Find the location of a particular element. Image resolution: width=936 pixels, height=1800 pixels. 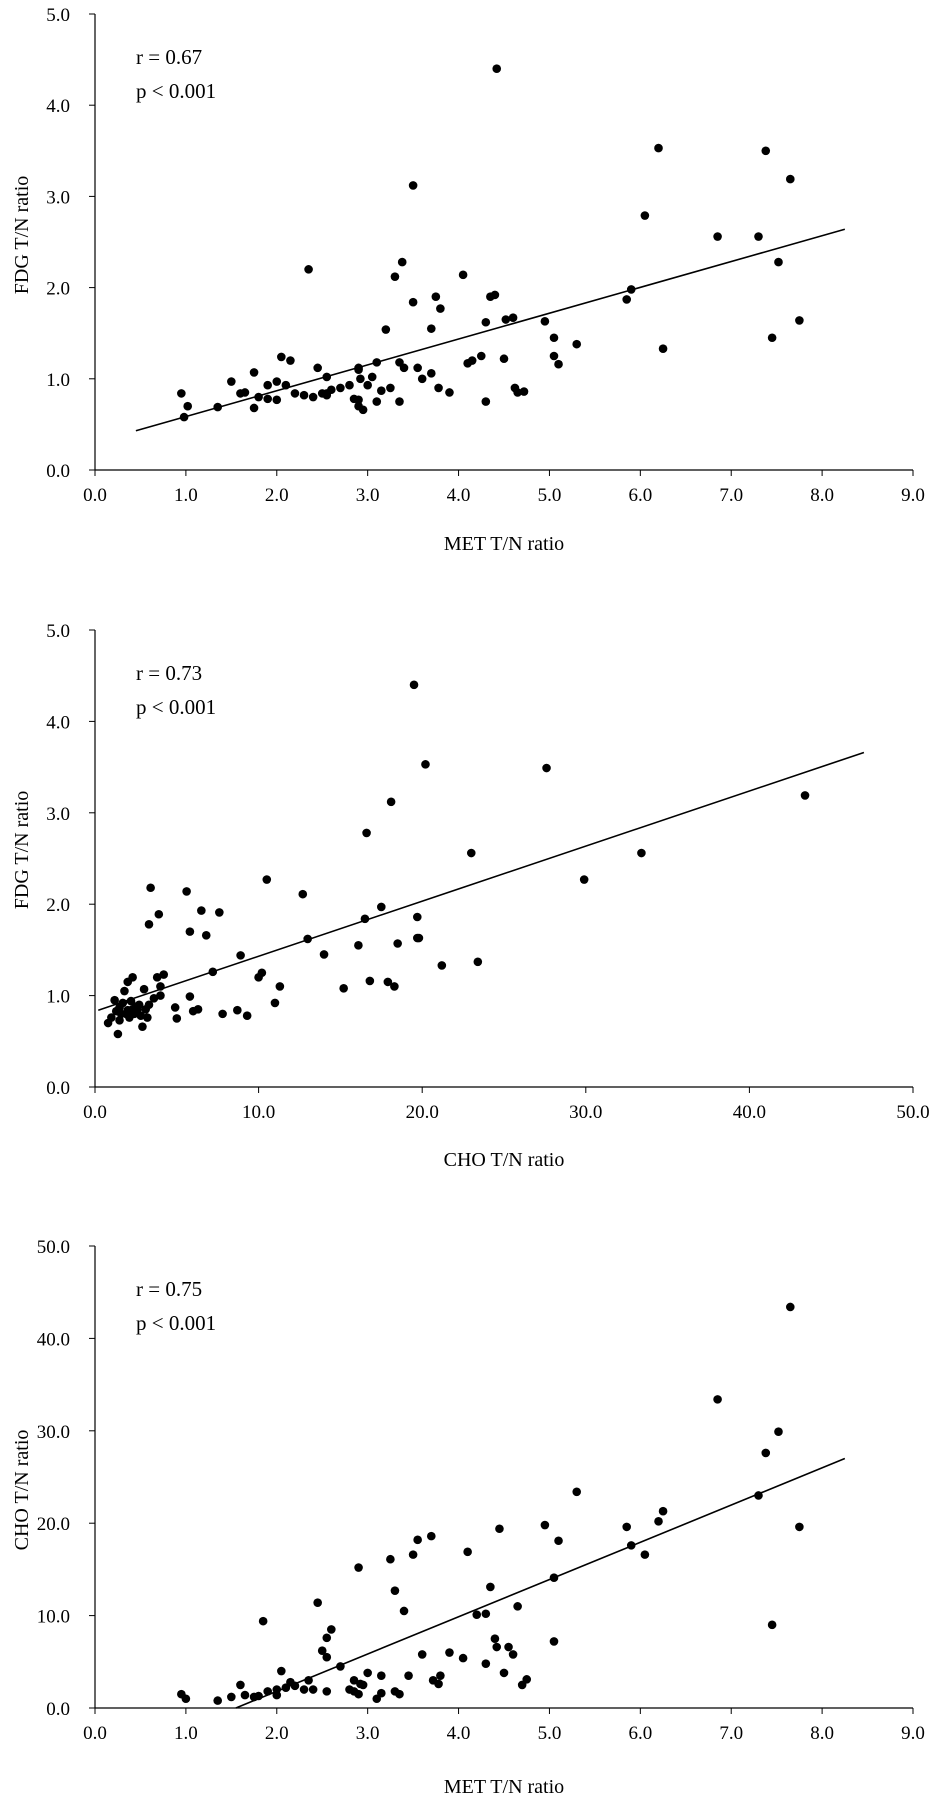

y-tick-label: 3.0 is located at coordinates (58, 814).